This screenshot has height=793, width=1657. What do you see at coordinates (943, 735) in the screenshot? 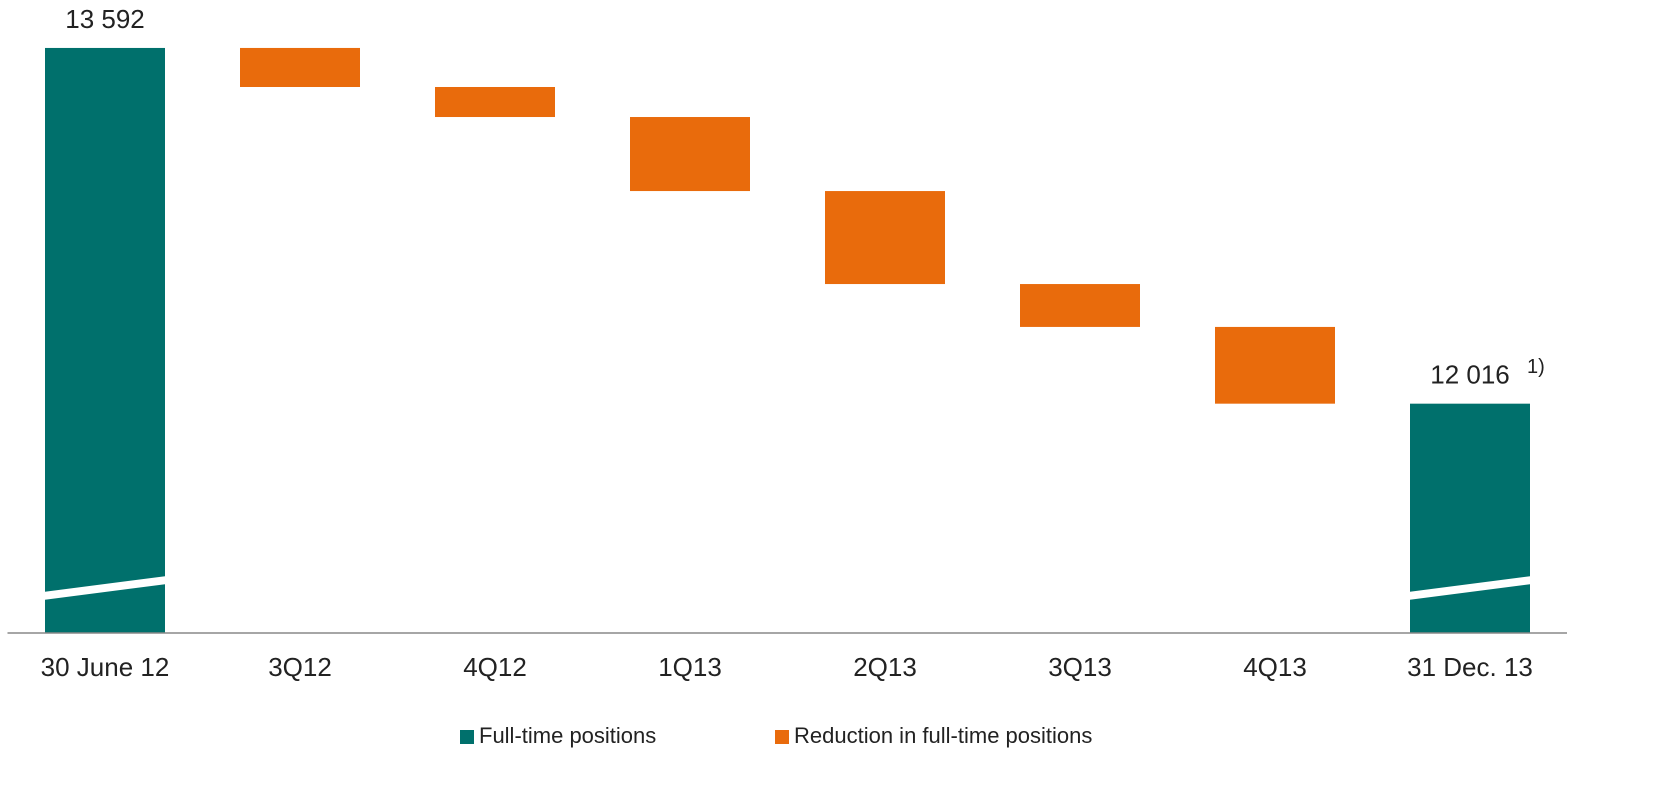
I see `legend-label: Reduction in full-time positions` at bounding box center [943, 735].